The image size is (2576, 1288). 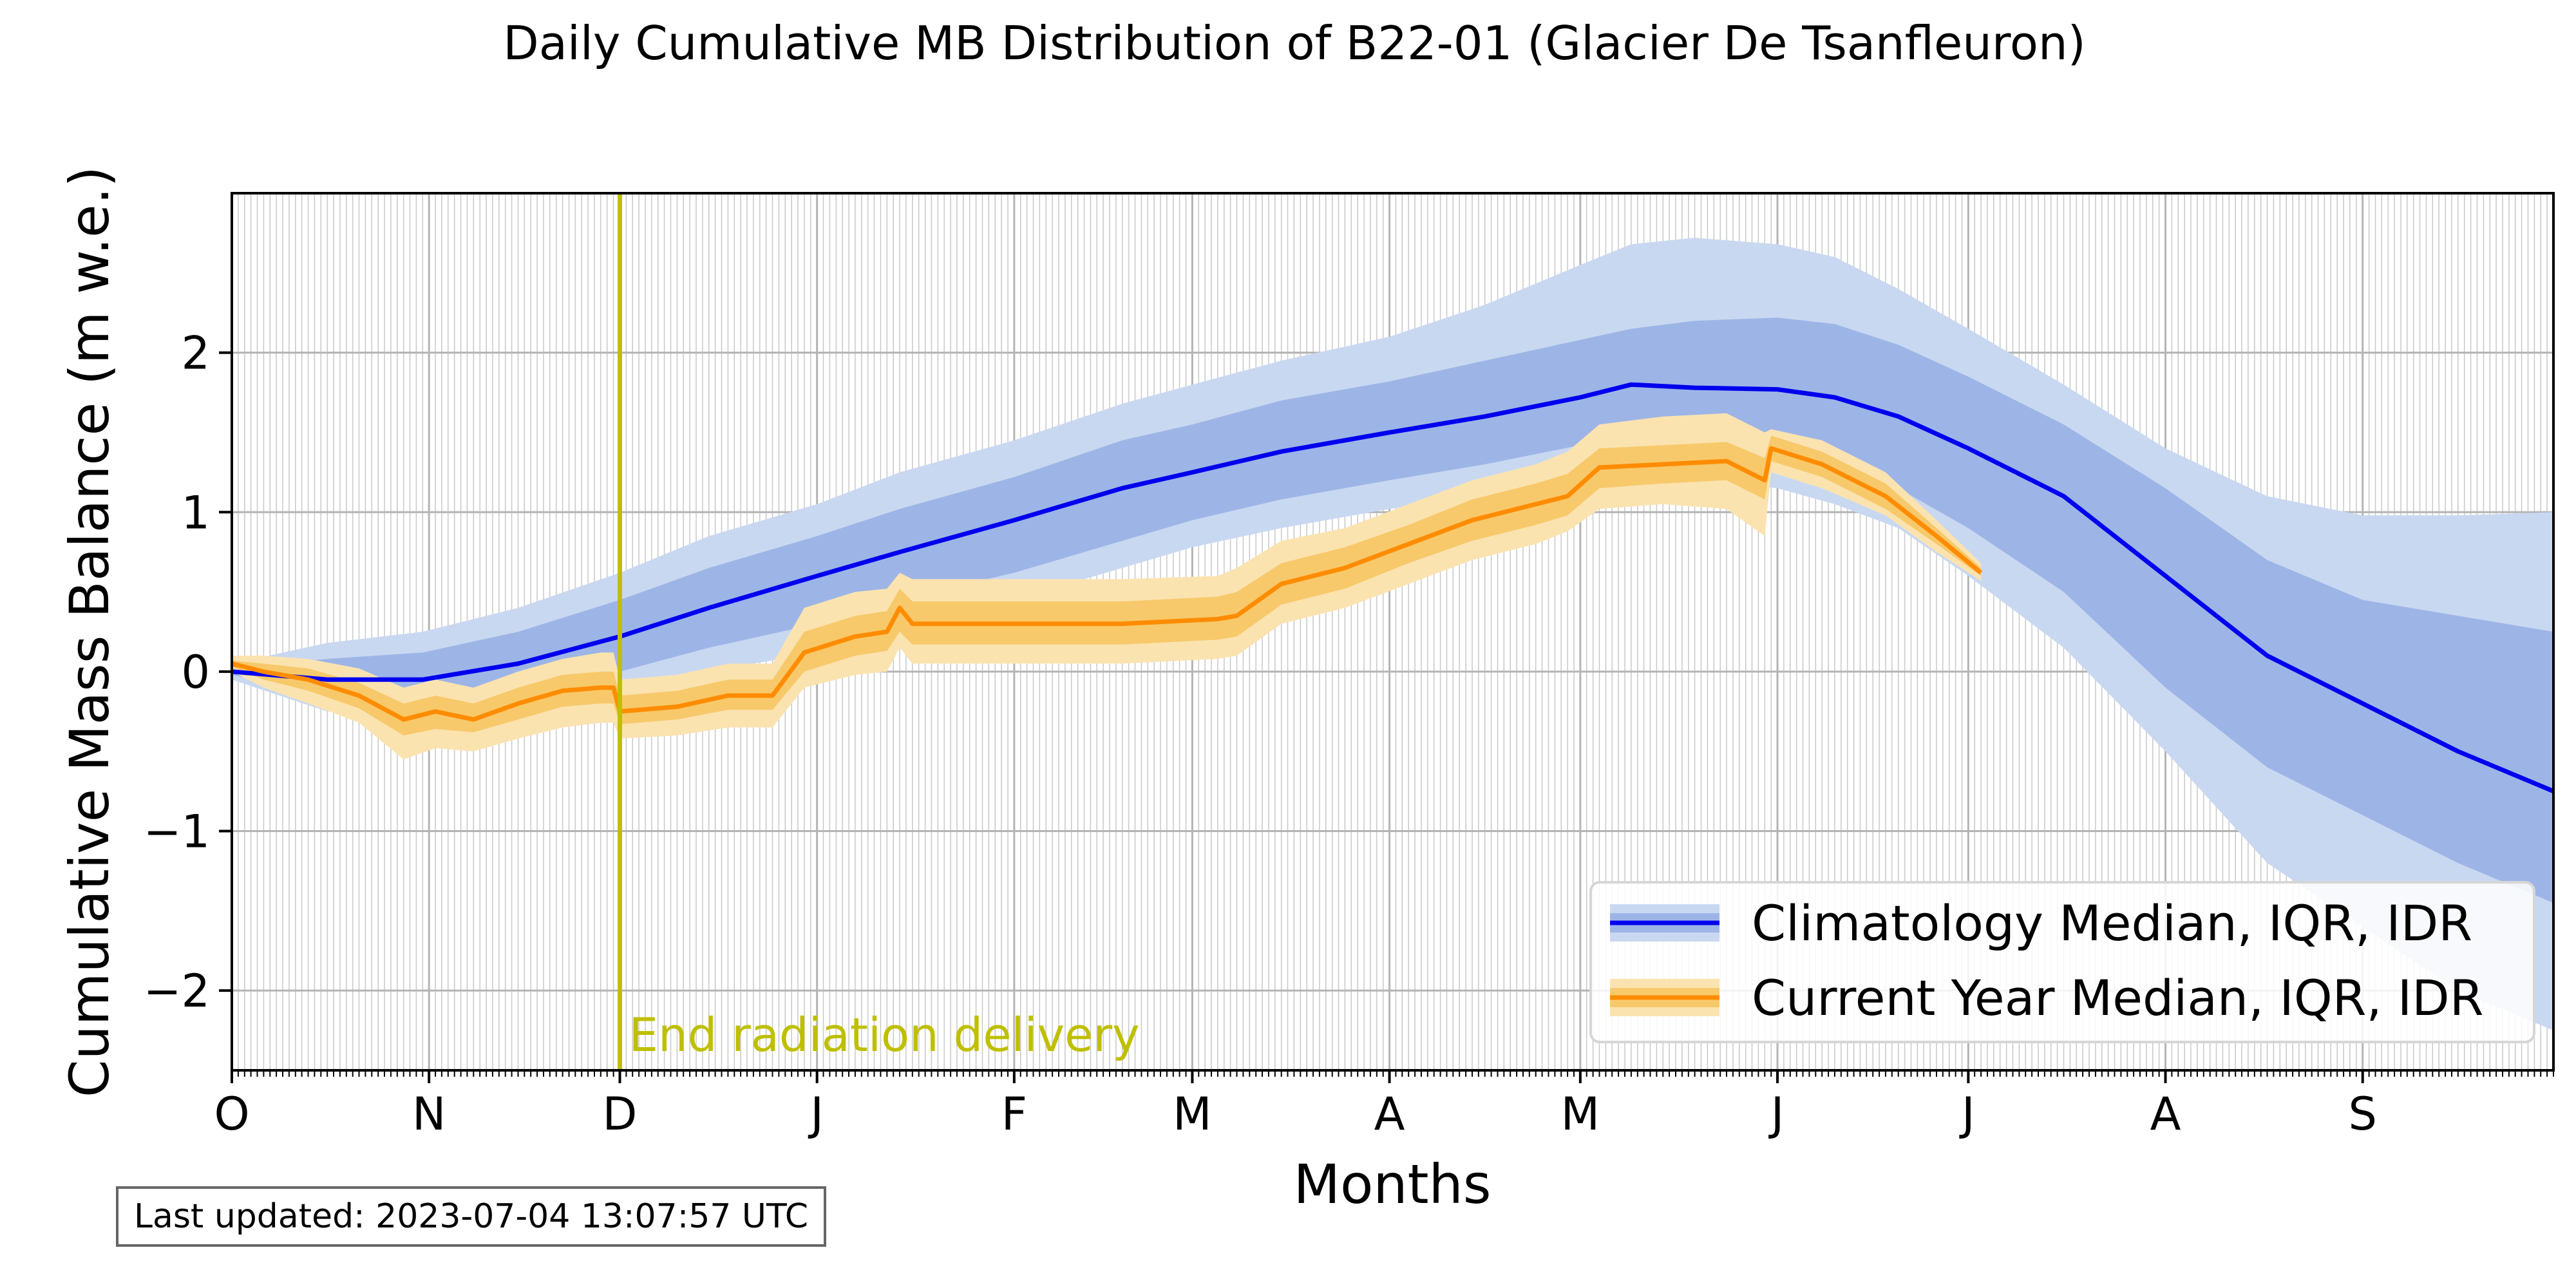 I want to click on x-tick-label: D, so click(x=620, y=1114).